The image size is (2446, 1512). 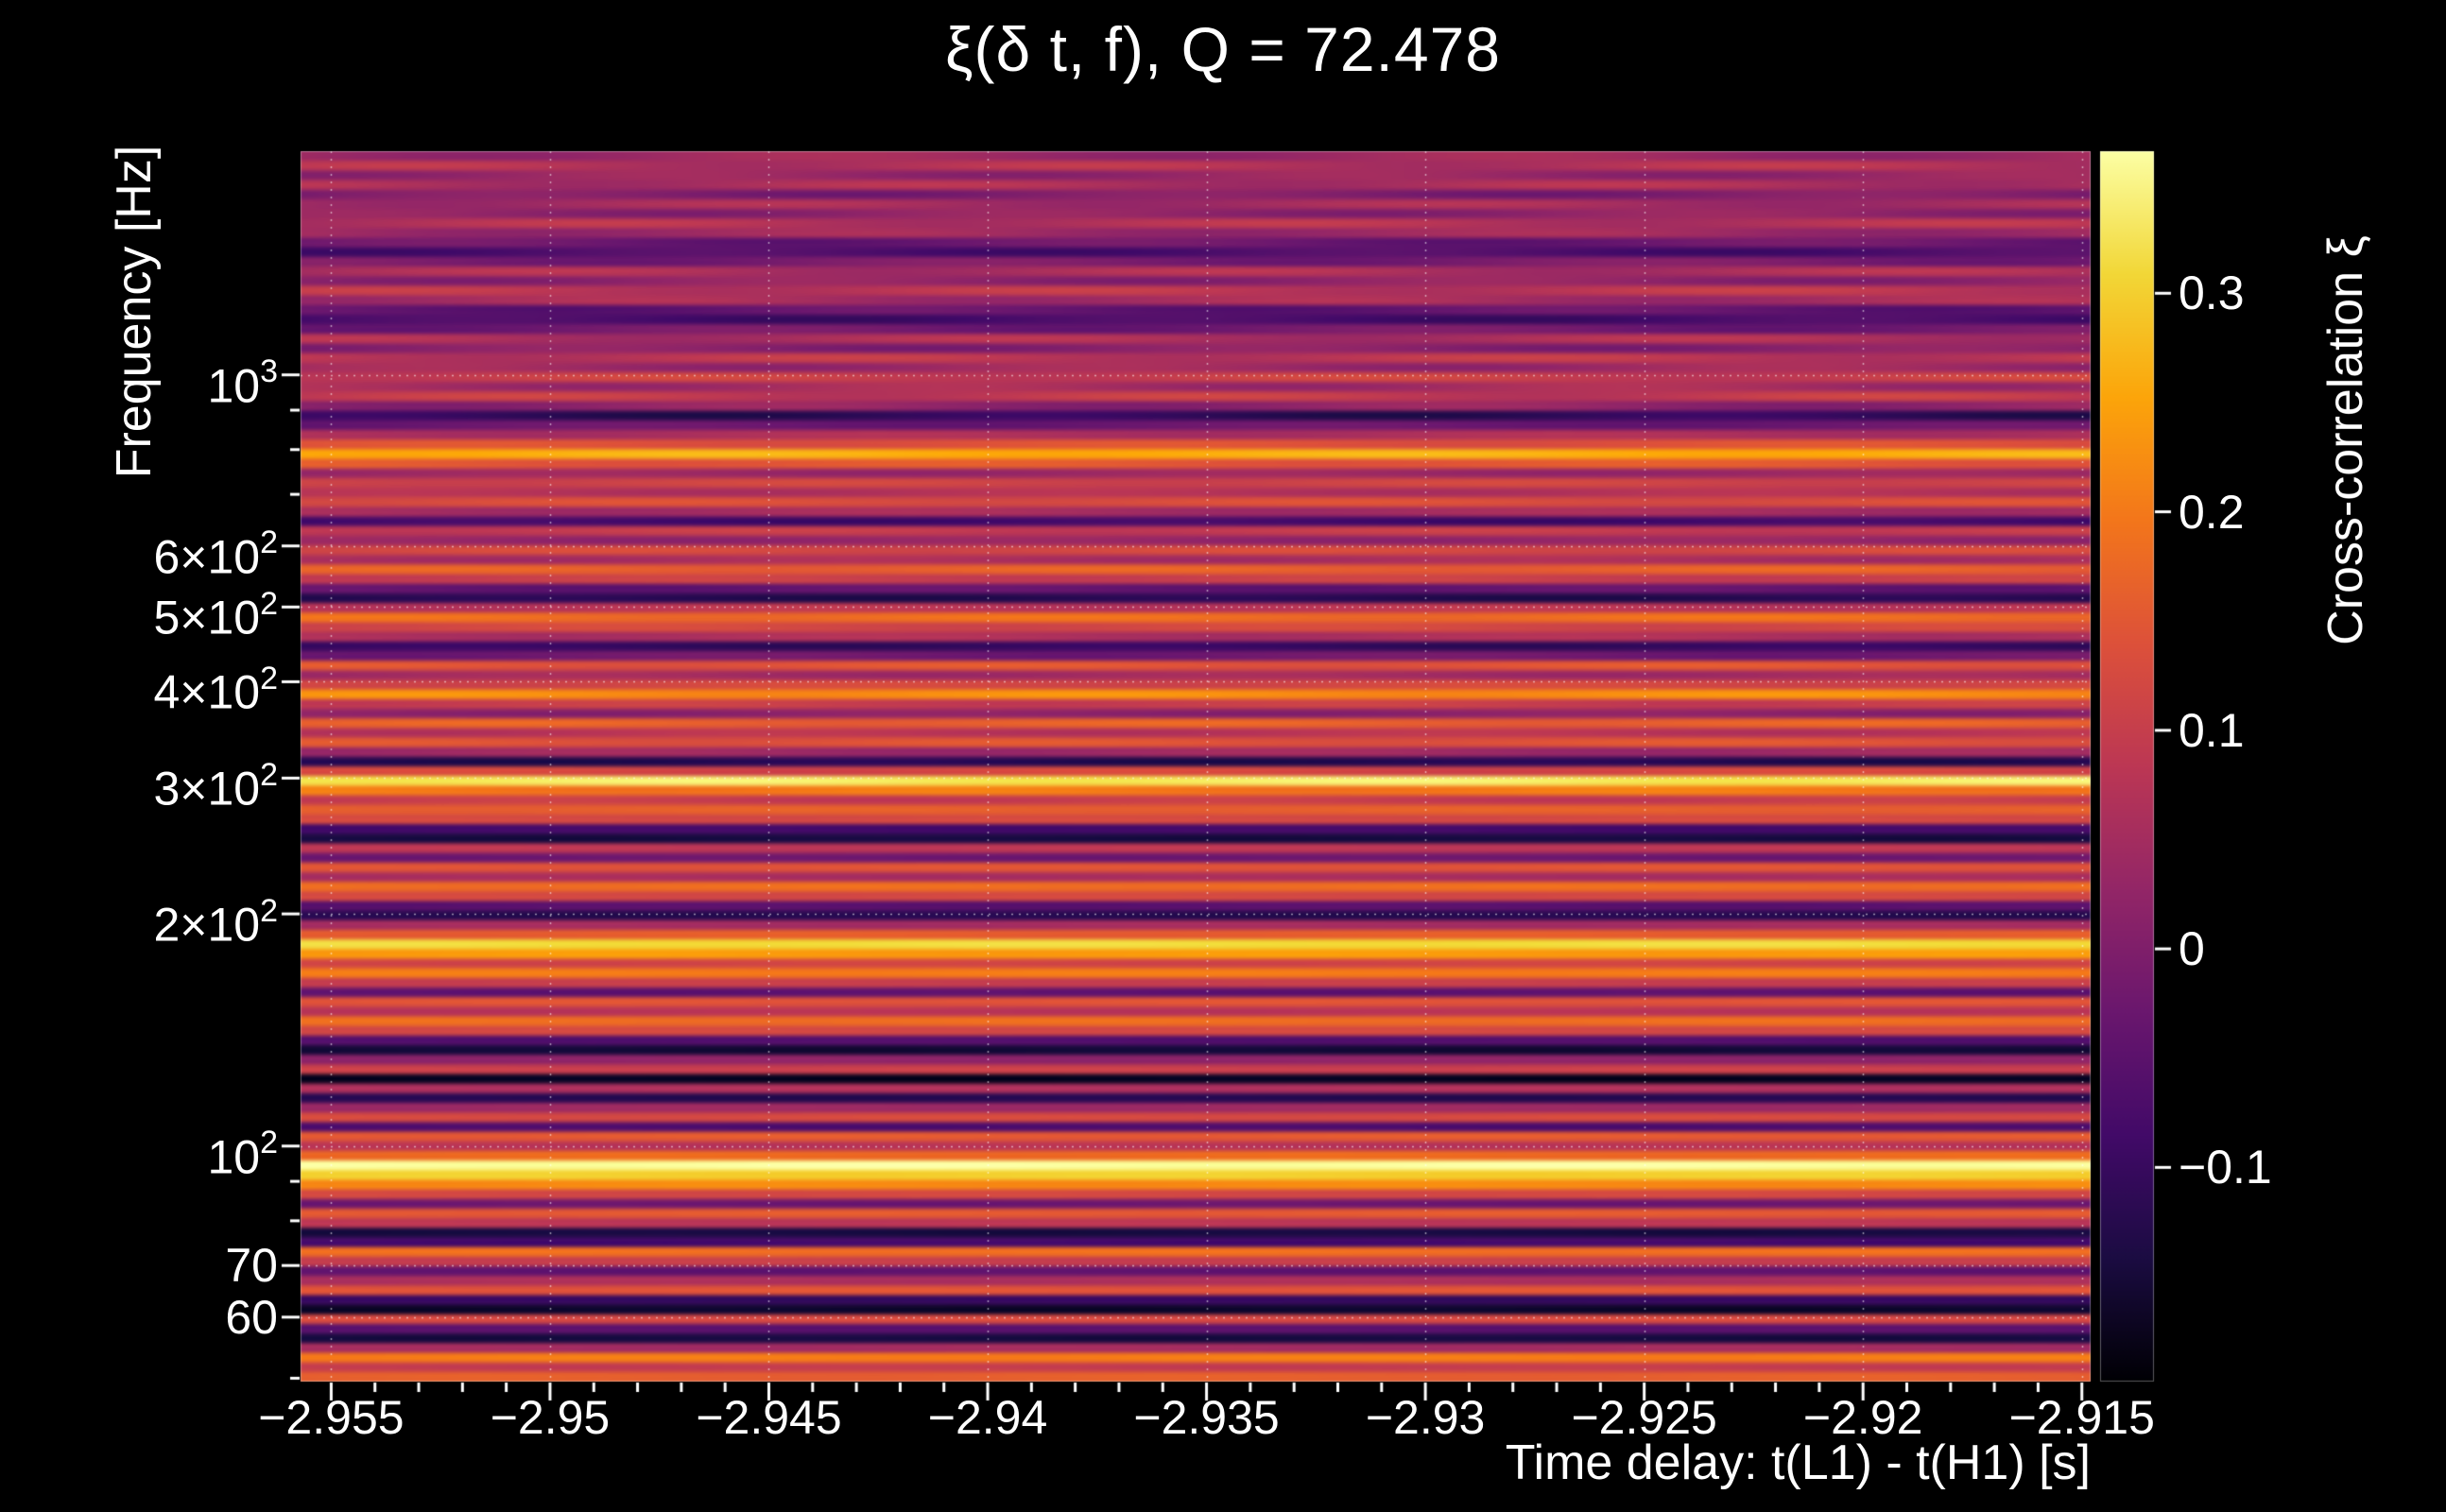 What do you see at coordinates (1644, 1417) in the screenshot?
I see `x-tick-label: −2.925` at bounding box center [1644, 1417].